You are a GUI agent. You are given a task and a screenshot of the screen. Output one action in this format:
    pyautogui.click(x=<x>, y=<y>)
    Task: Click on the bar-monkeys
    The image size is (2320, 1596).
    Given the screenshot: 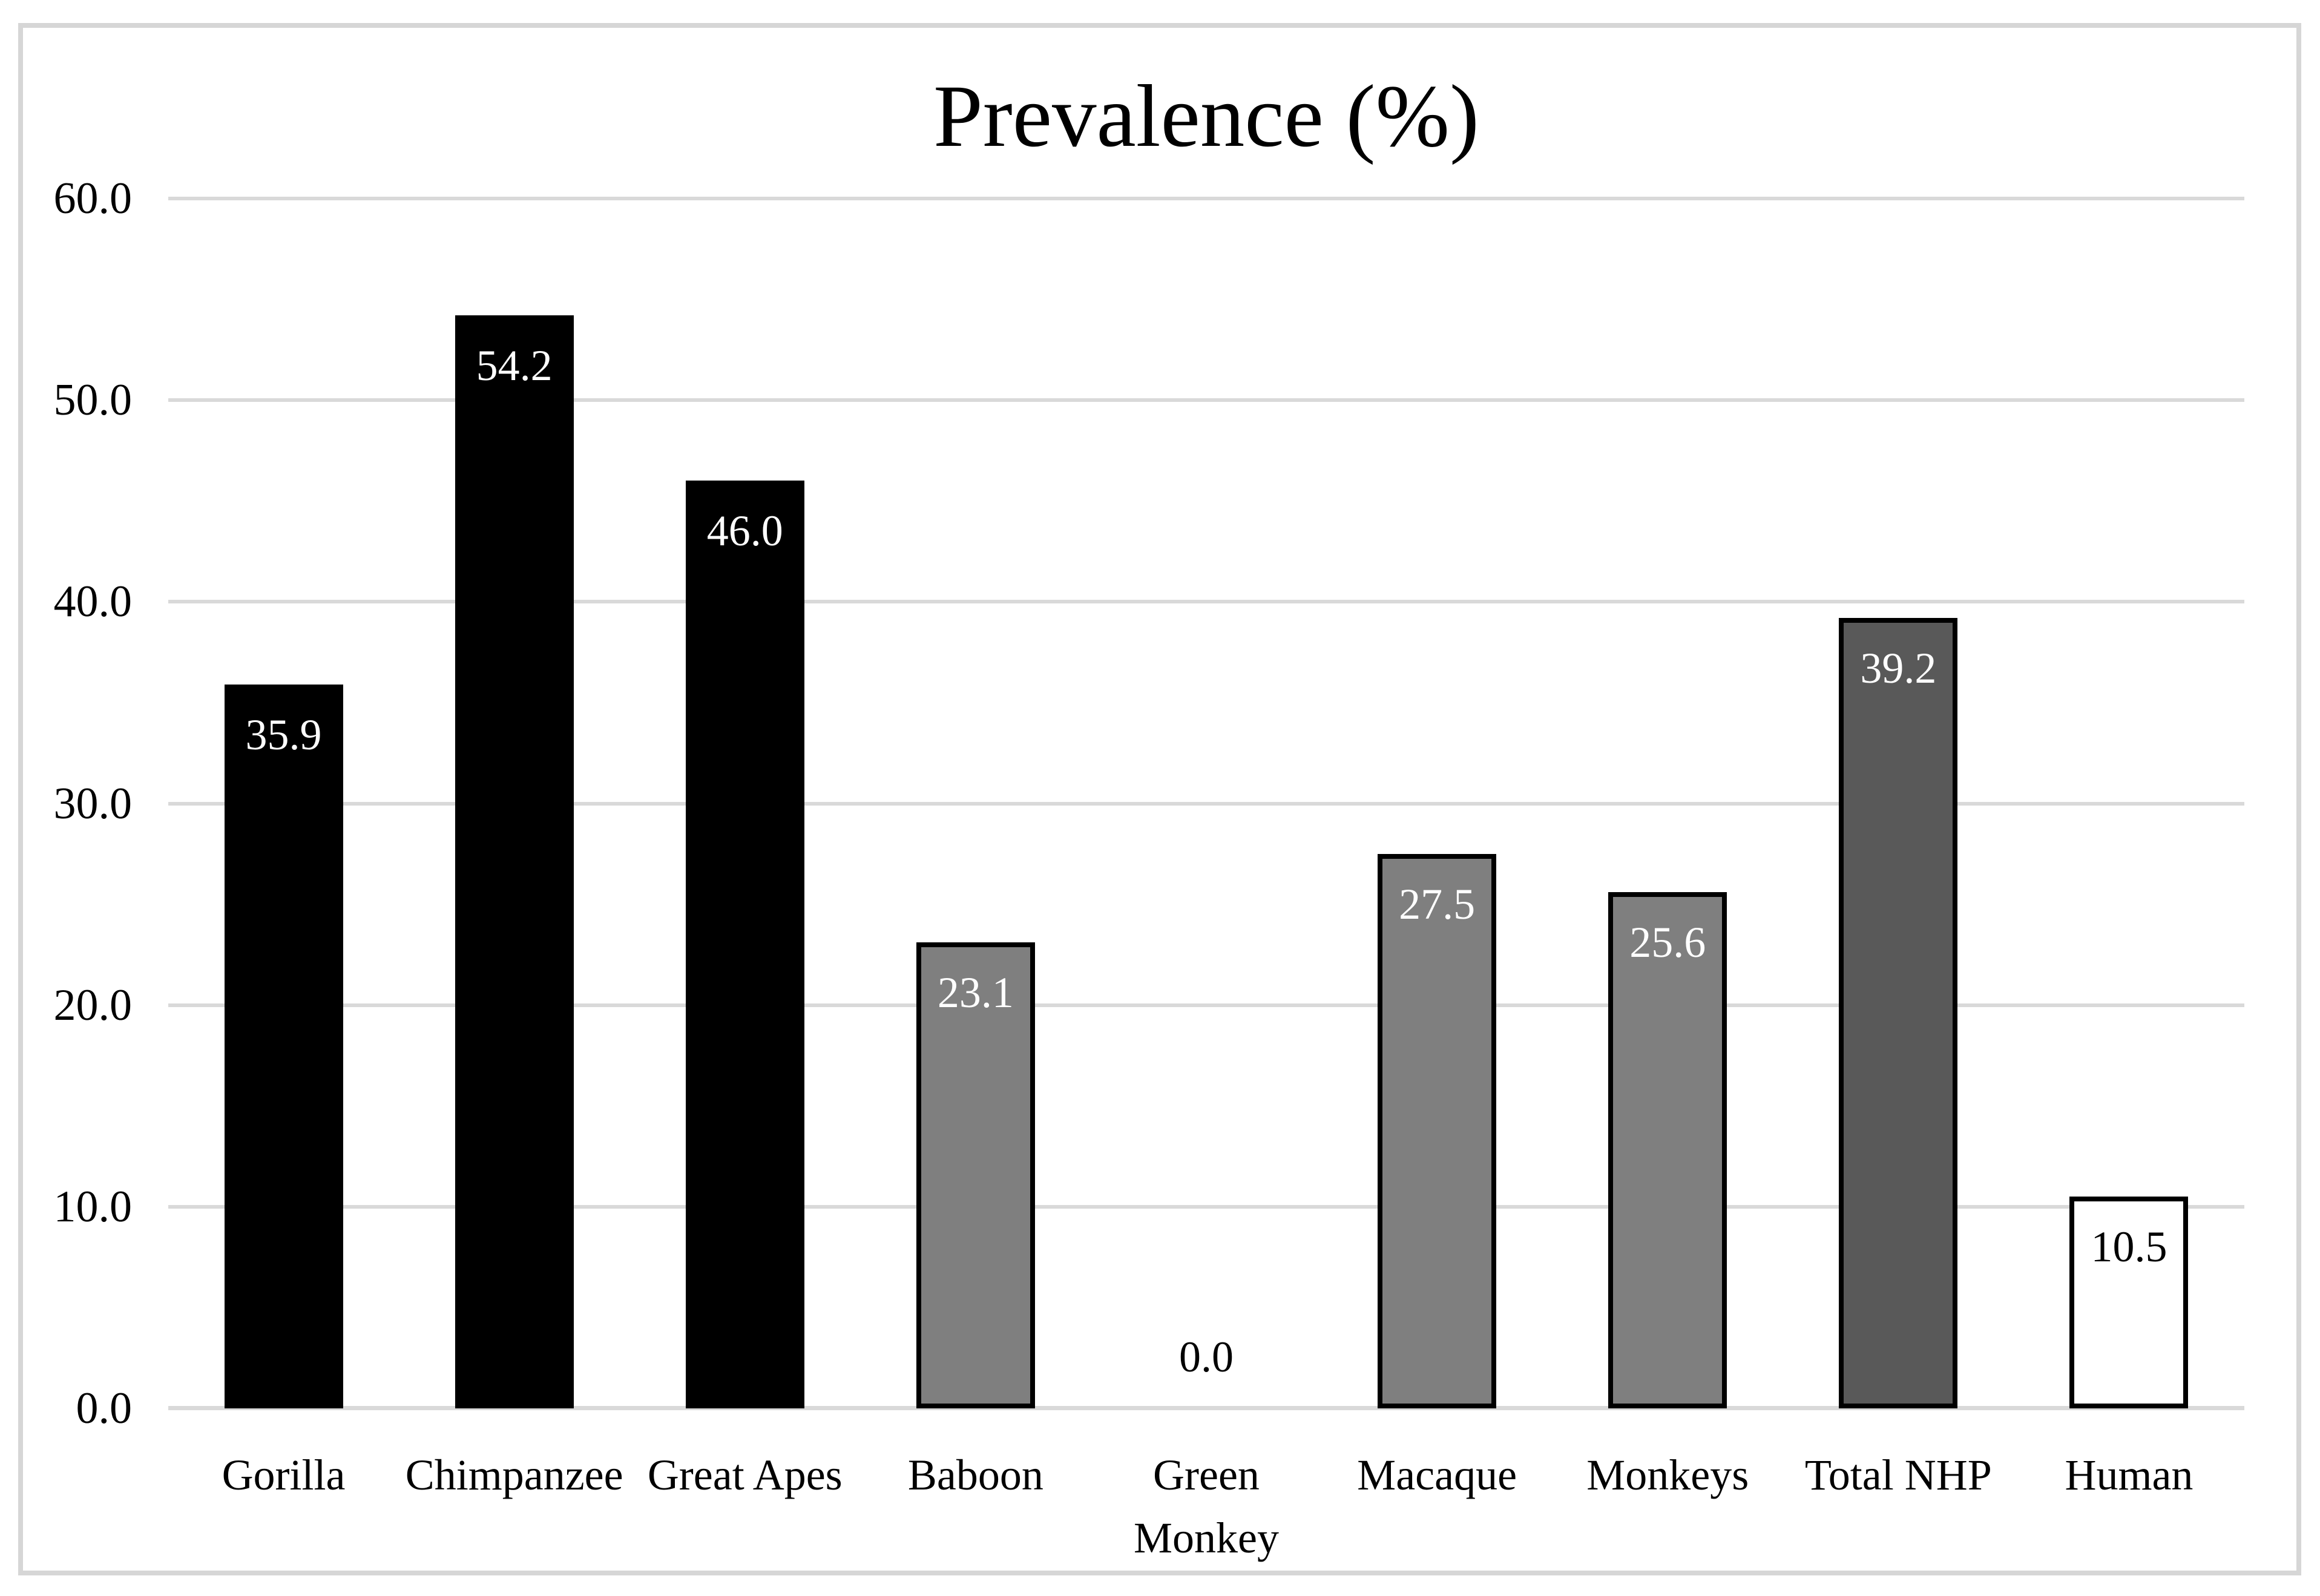 What is the action you would take?
    pyautogui.click(x=1668, y=1150)
    